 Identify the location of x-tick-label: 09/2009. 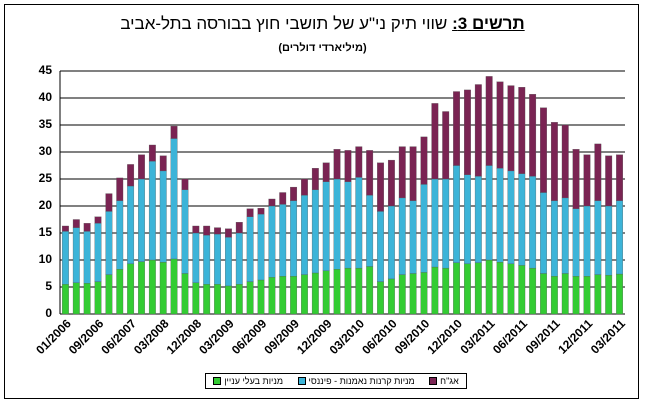
(281, 336).